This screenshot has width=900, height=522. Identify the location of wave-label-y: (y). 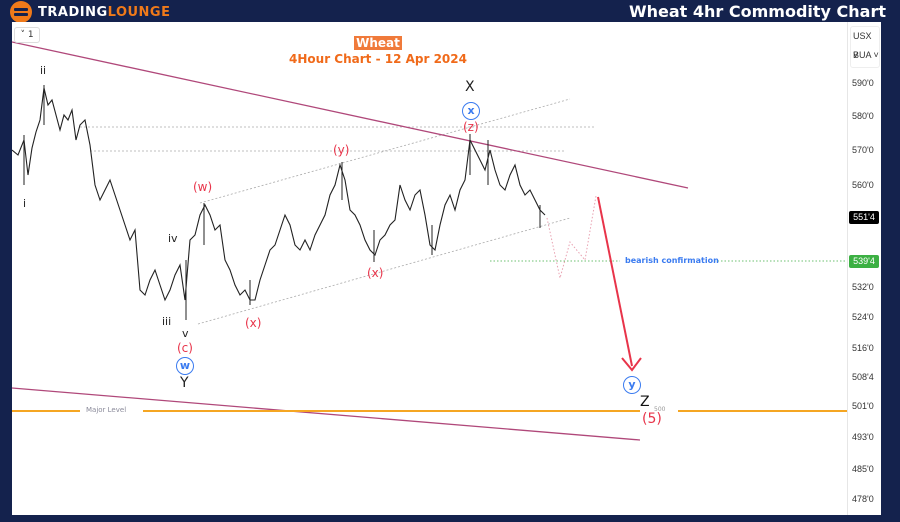
(341, 150).